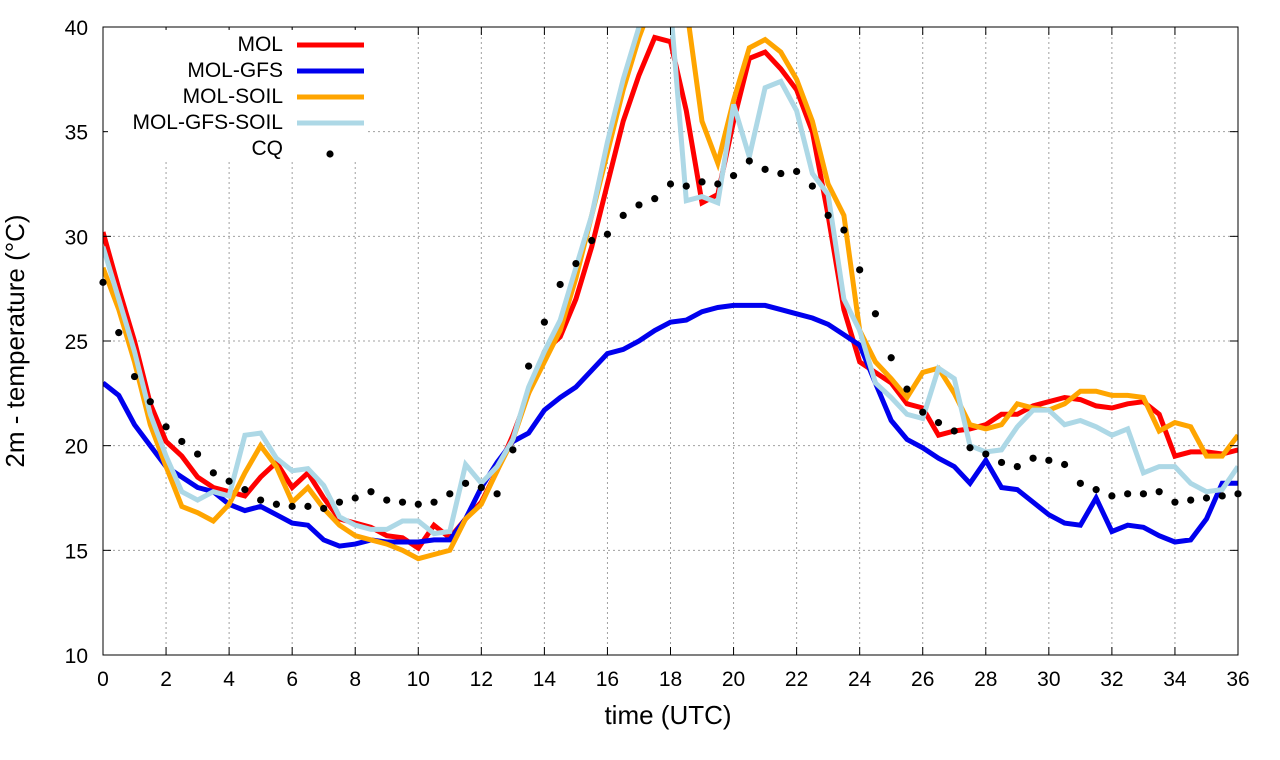 The height and width of the screenshot is (760, 1280). What do you see at coordinates (76, 656) in the screenshot?
I see `y-tick-label: 10` at bounding box center [76, 656].